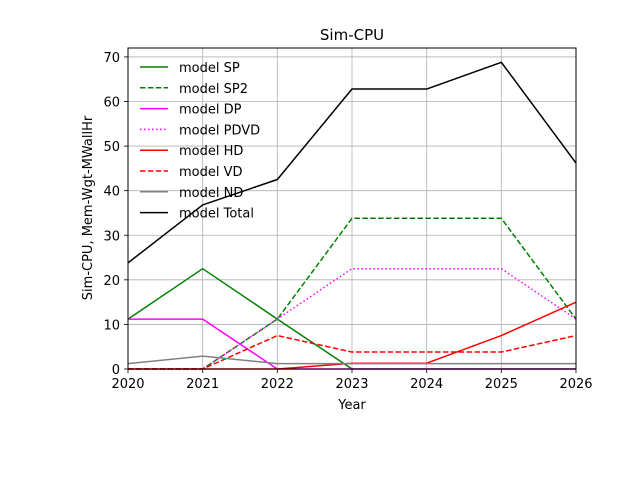 The height and width of the screenshot is (480, 640). What do you see at coordinates (116, 370) in the screenshot?
I see `y-tick-label: 0` at bounding box center [116, 370].